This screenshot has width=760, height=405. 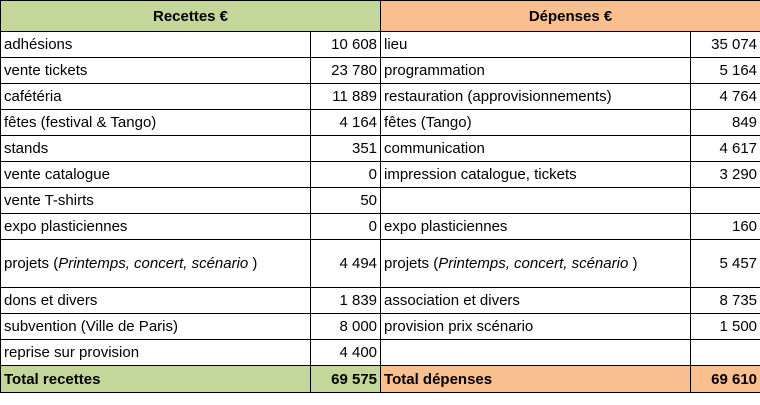 I want to click on label-cell: association et divers, so click(x=536, y=300).